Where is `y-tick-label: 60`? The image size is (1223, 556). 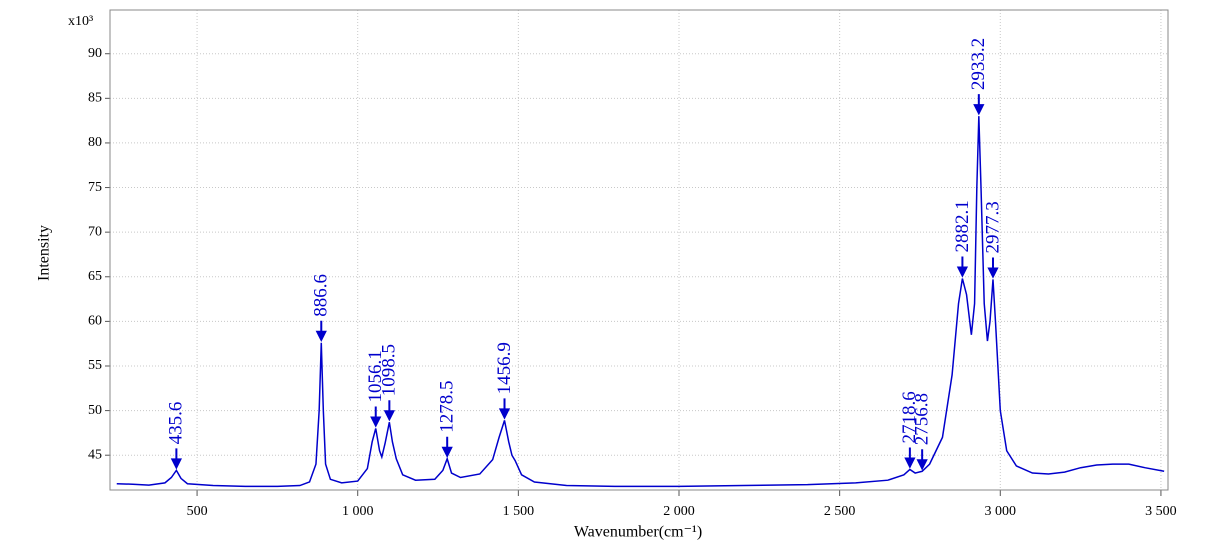
y-tick-label: 60 is located at coordinates (95, 321).